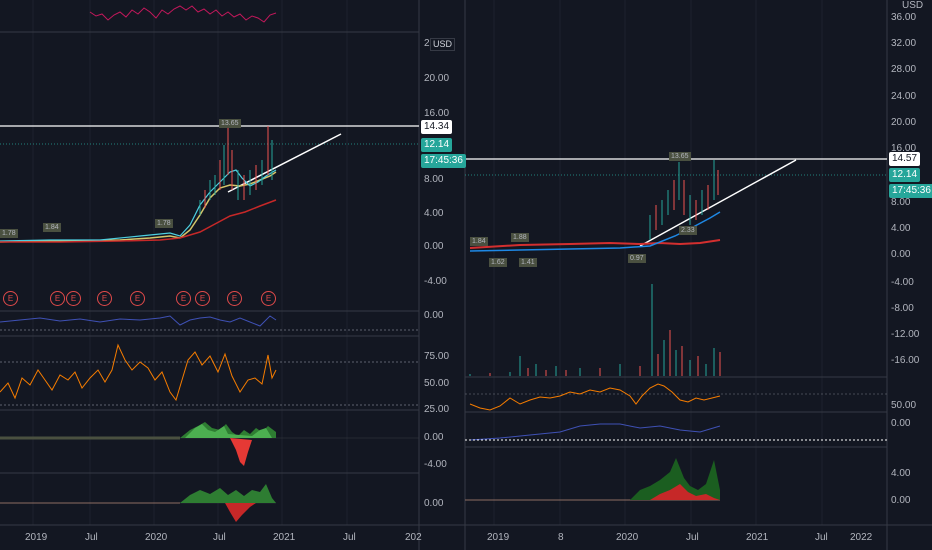 The image size is (932, 550). I want to click on right-price-tick: 36.00, so click(904, 17).